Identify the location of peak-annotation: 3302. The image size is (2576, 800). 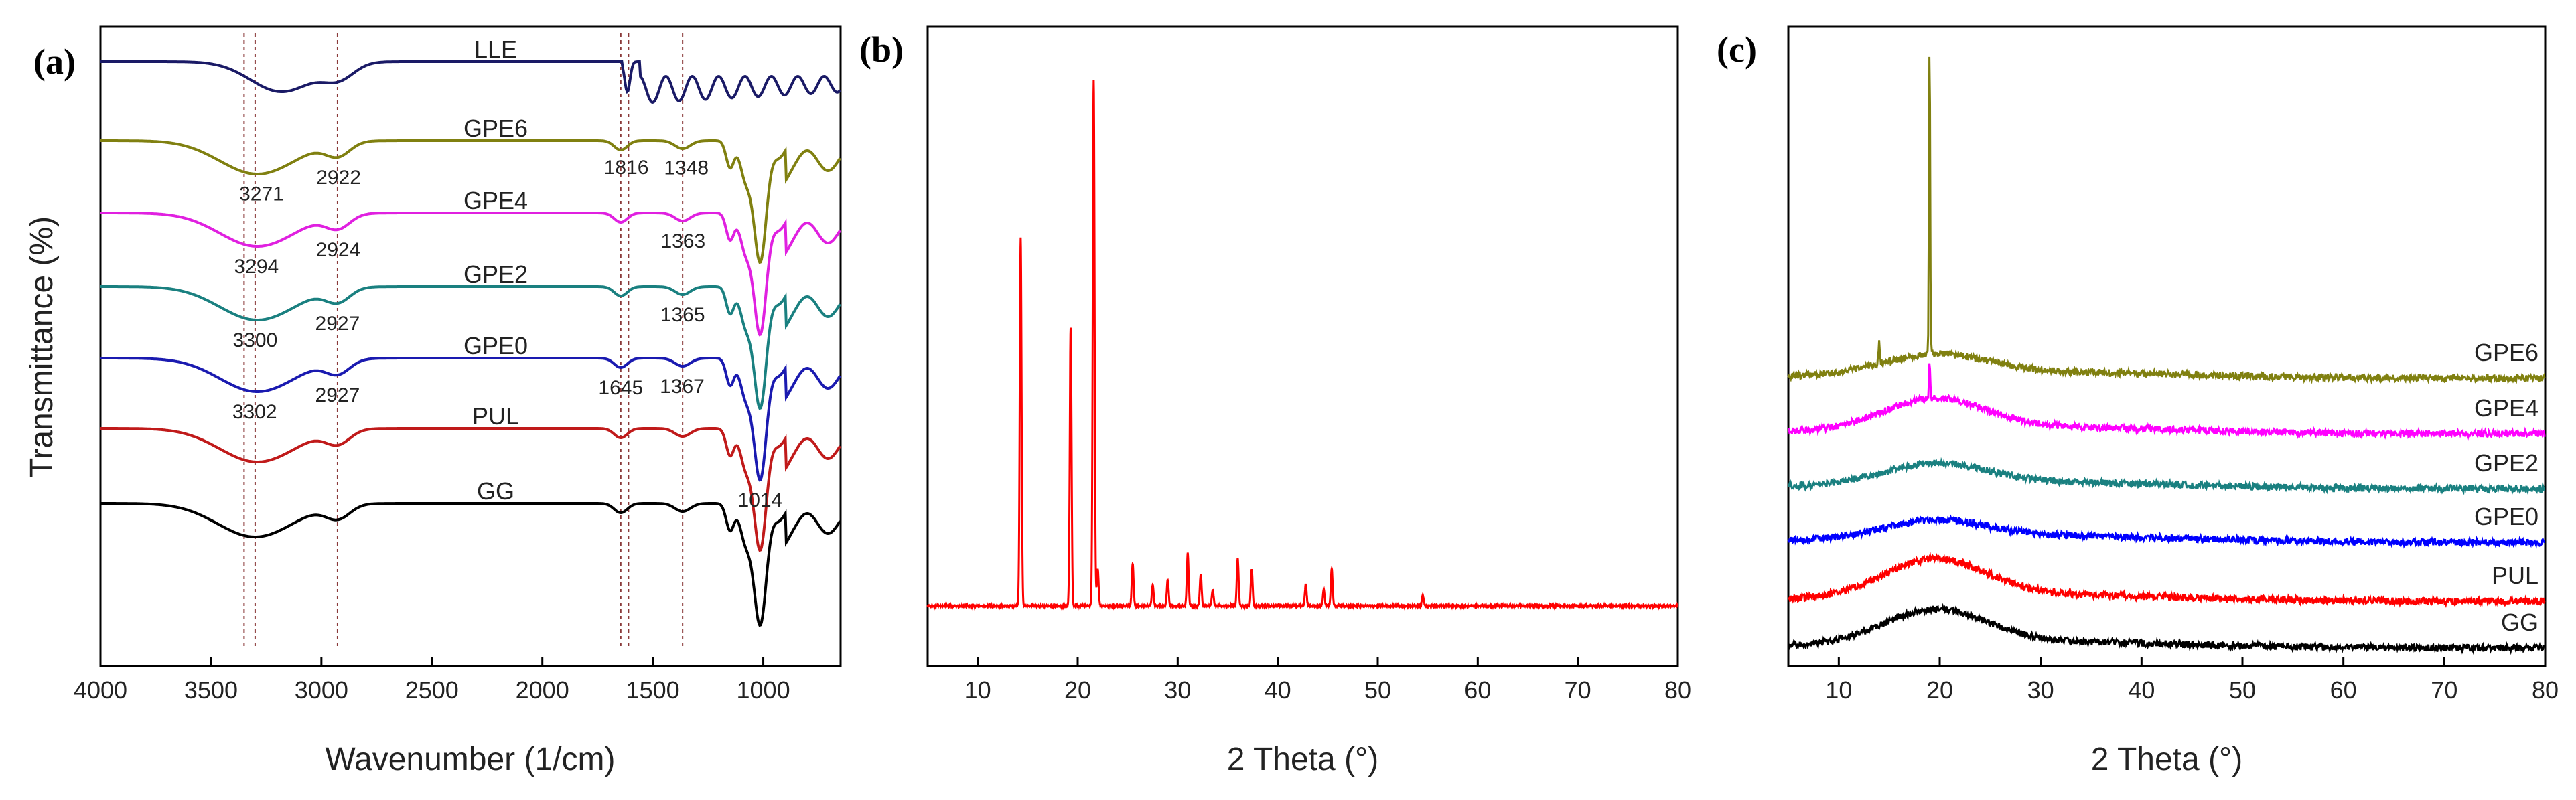
(254, 412).